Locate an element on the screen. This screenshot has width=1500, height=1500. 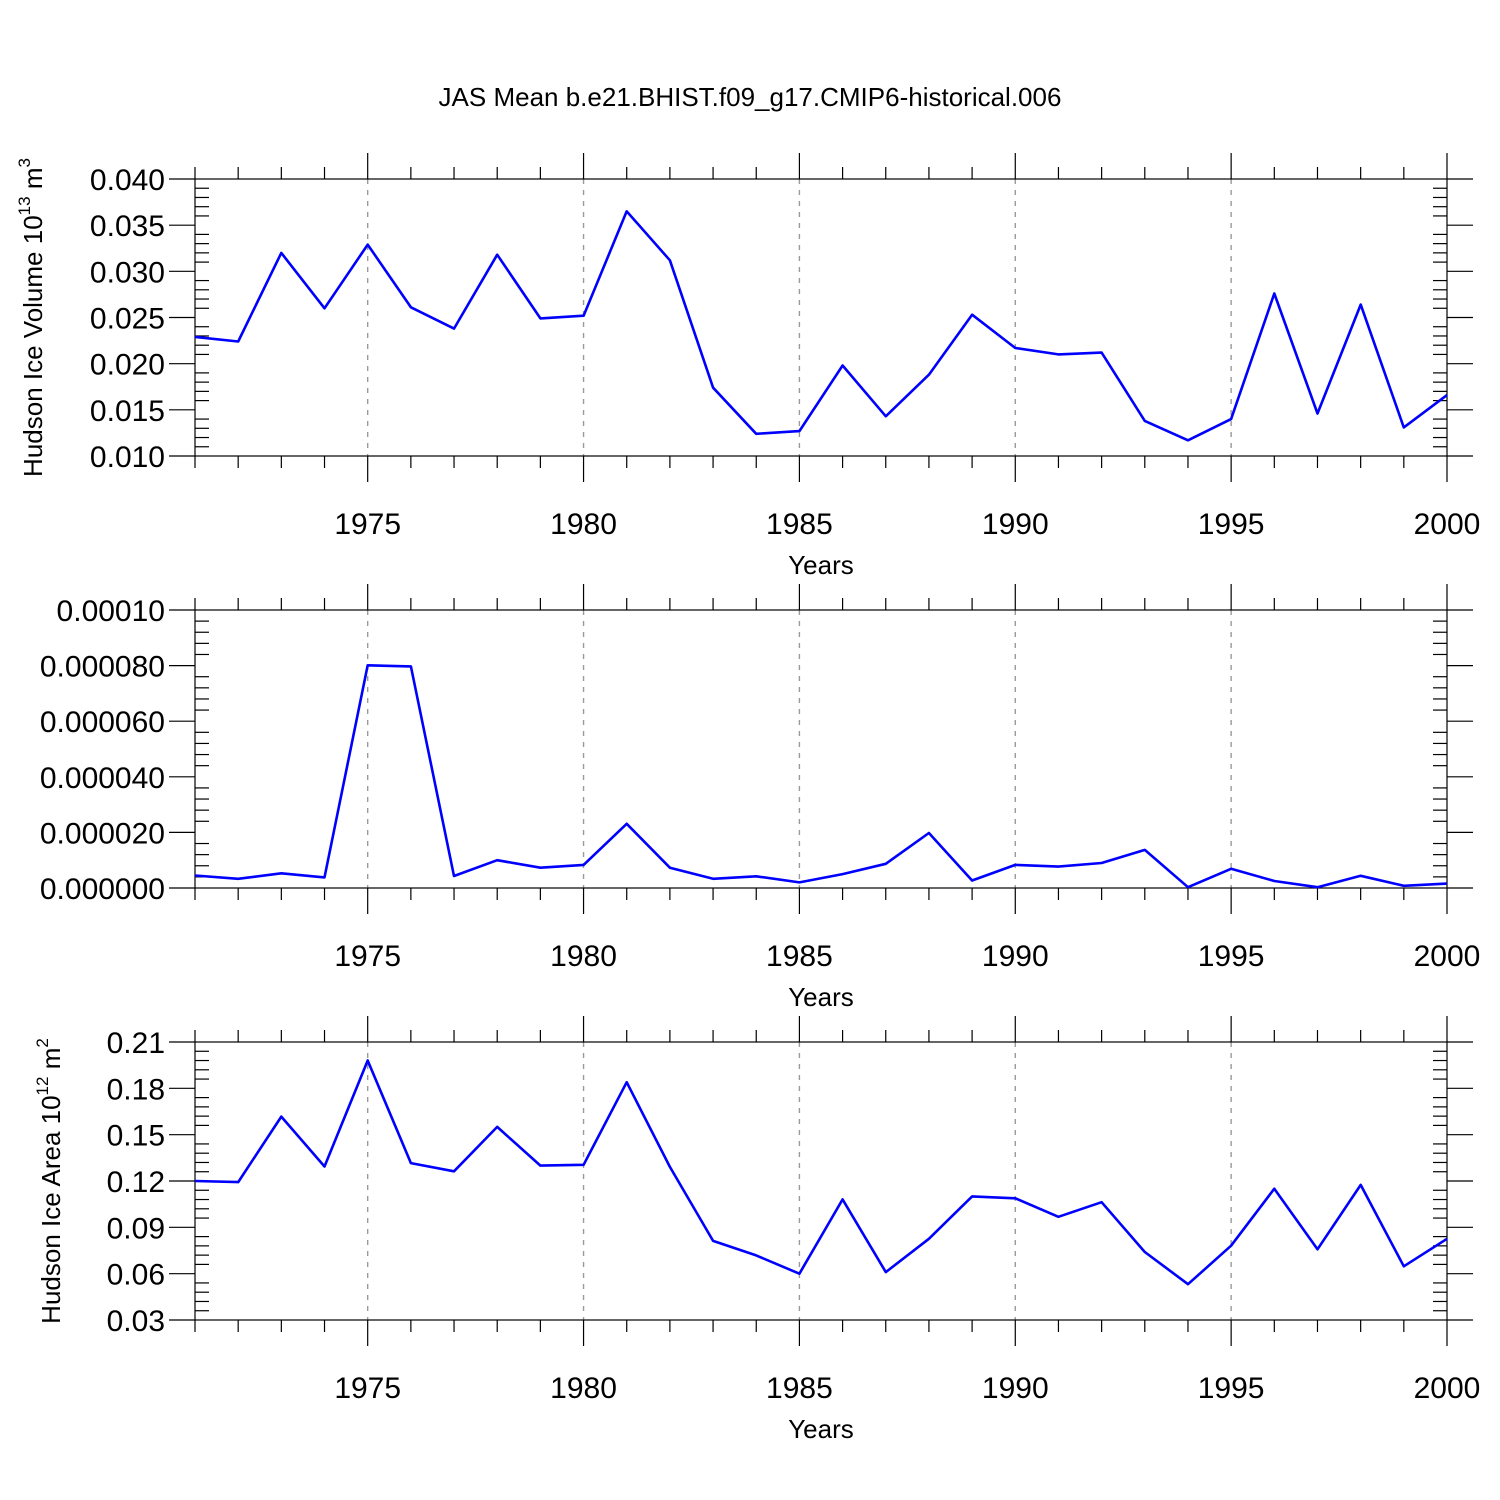
y-tick-label: 0.00010 is located at coordinates (111, 611).